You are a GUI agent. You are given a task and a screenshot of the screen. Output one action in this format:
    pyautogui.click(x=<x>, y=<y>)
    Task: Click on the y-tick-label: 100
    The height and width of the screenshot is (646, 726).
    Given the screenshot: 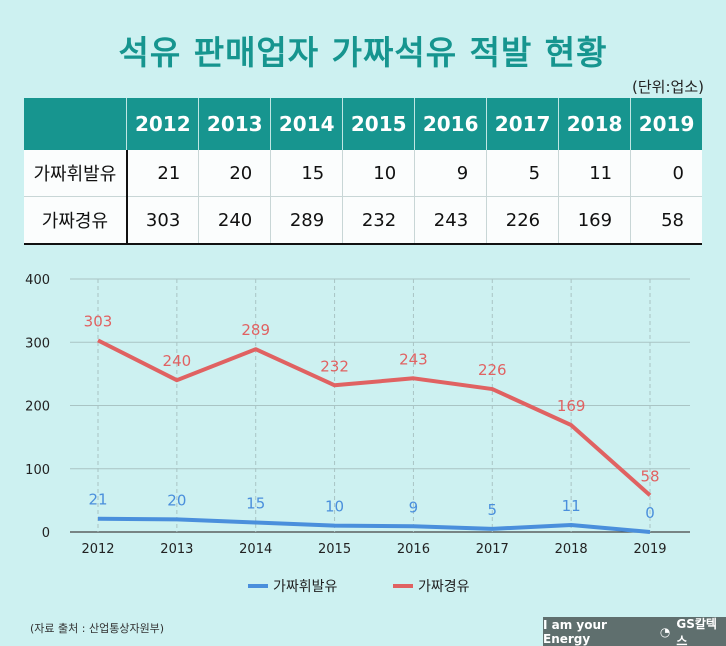 What is the action you would take?
    pyautogui.click(x=37, y=470)
    